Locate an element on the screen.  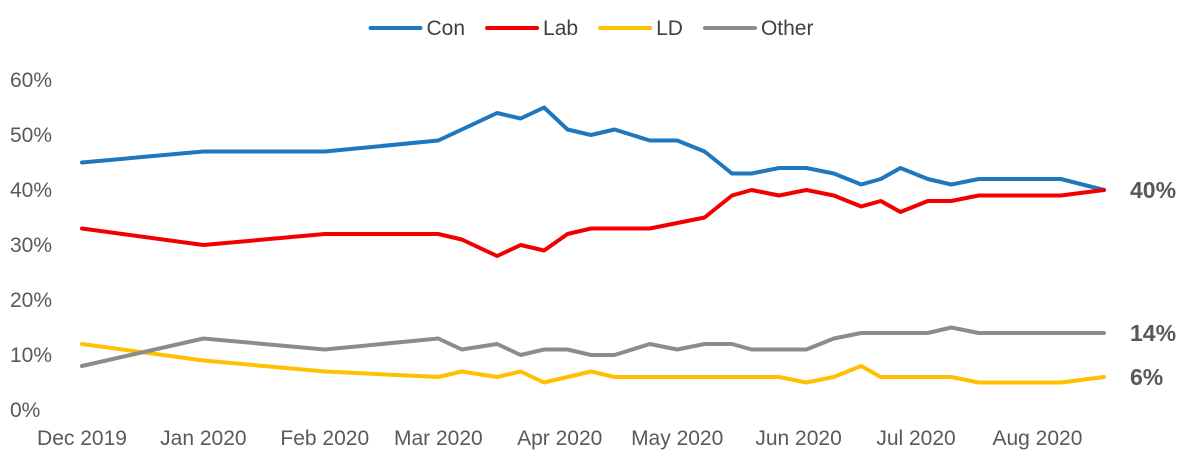
x-tick-label: Jul 2020 is located at coordinates (915, 438).